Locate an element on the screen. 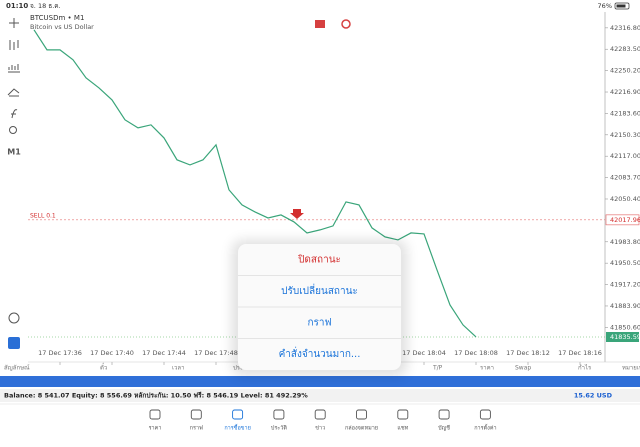 This screenshot has height=447, width=640. nav-label: แชท is located at coordinates (402, 428).